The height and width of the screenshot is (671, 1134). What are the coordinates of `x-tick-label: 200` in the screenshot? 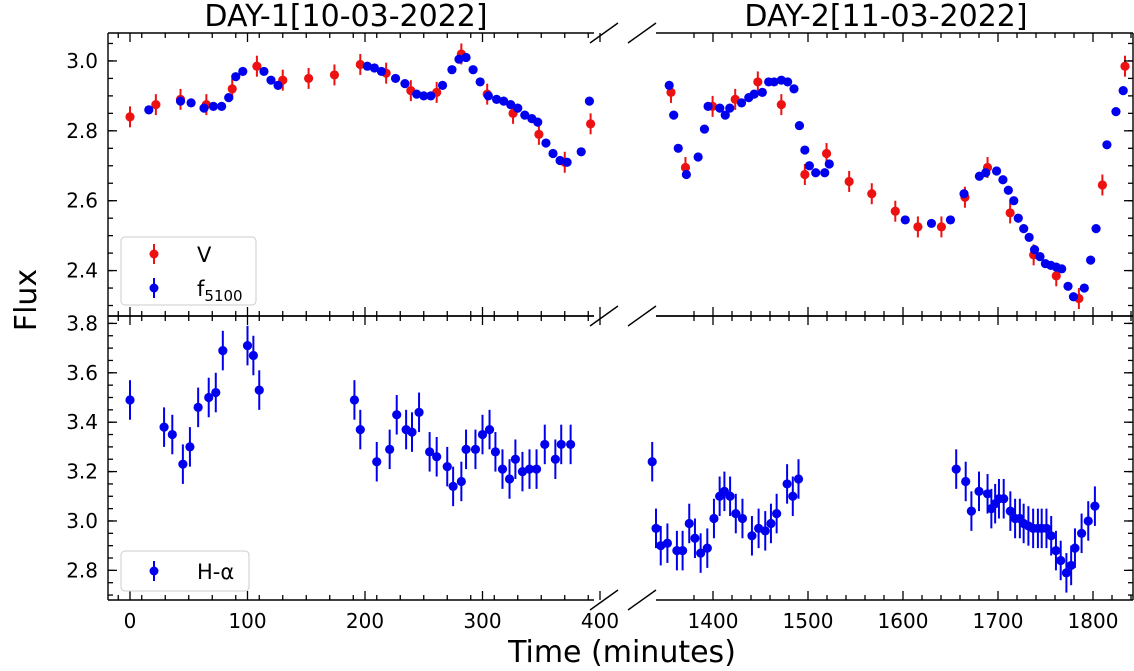 It's located at (365, 621).